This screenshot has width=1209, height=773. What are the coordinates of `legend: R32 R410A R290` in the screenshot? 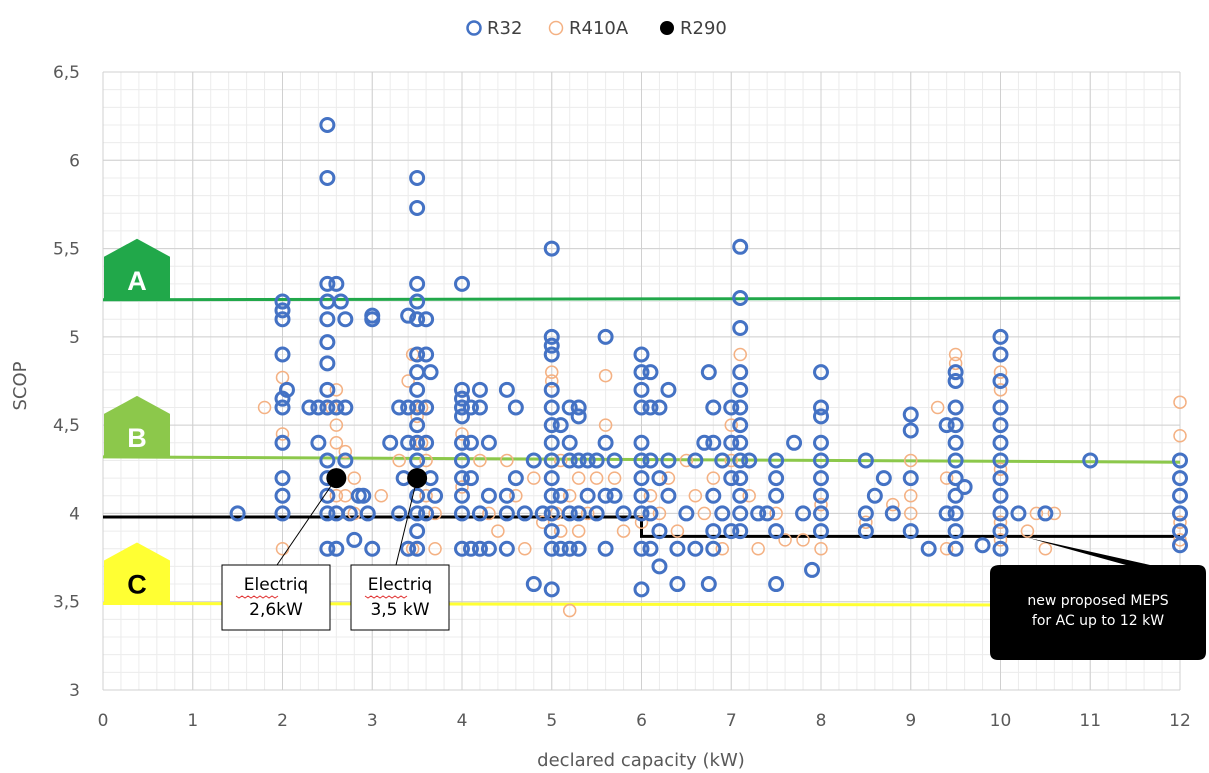 It's located at (596, 28).